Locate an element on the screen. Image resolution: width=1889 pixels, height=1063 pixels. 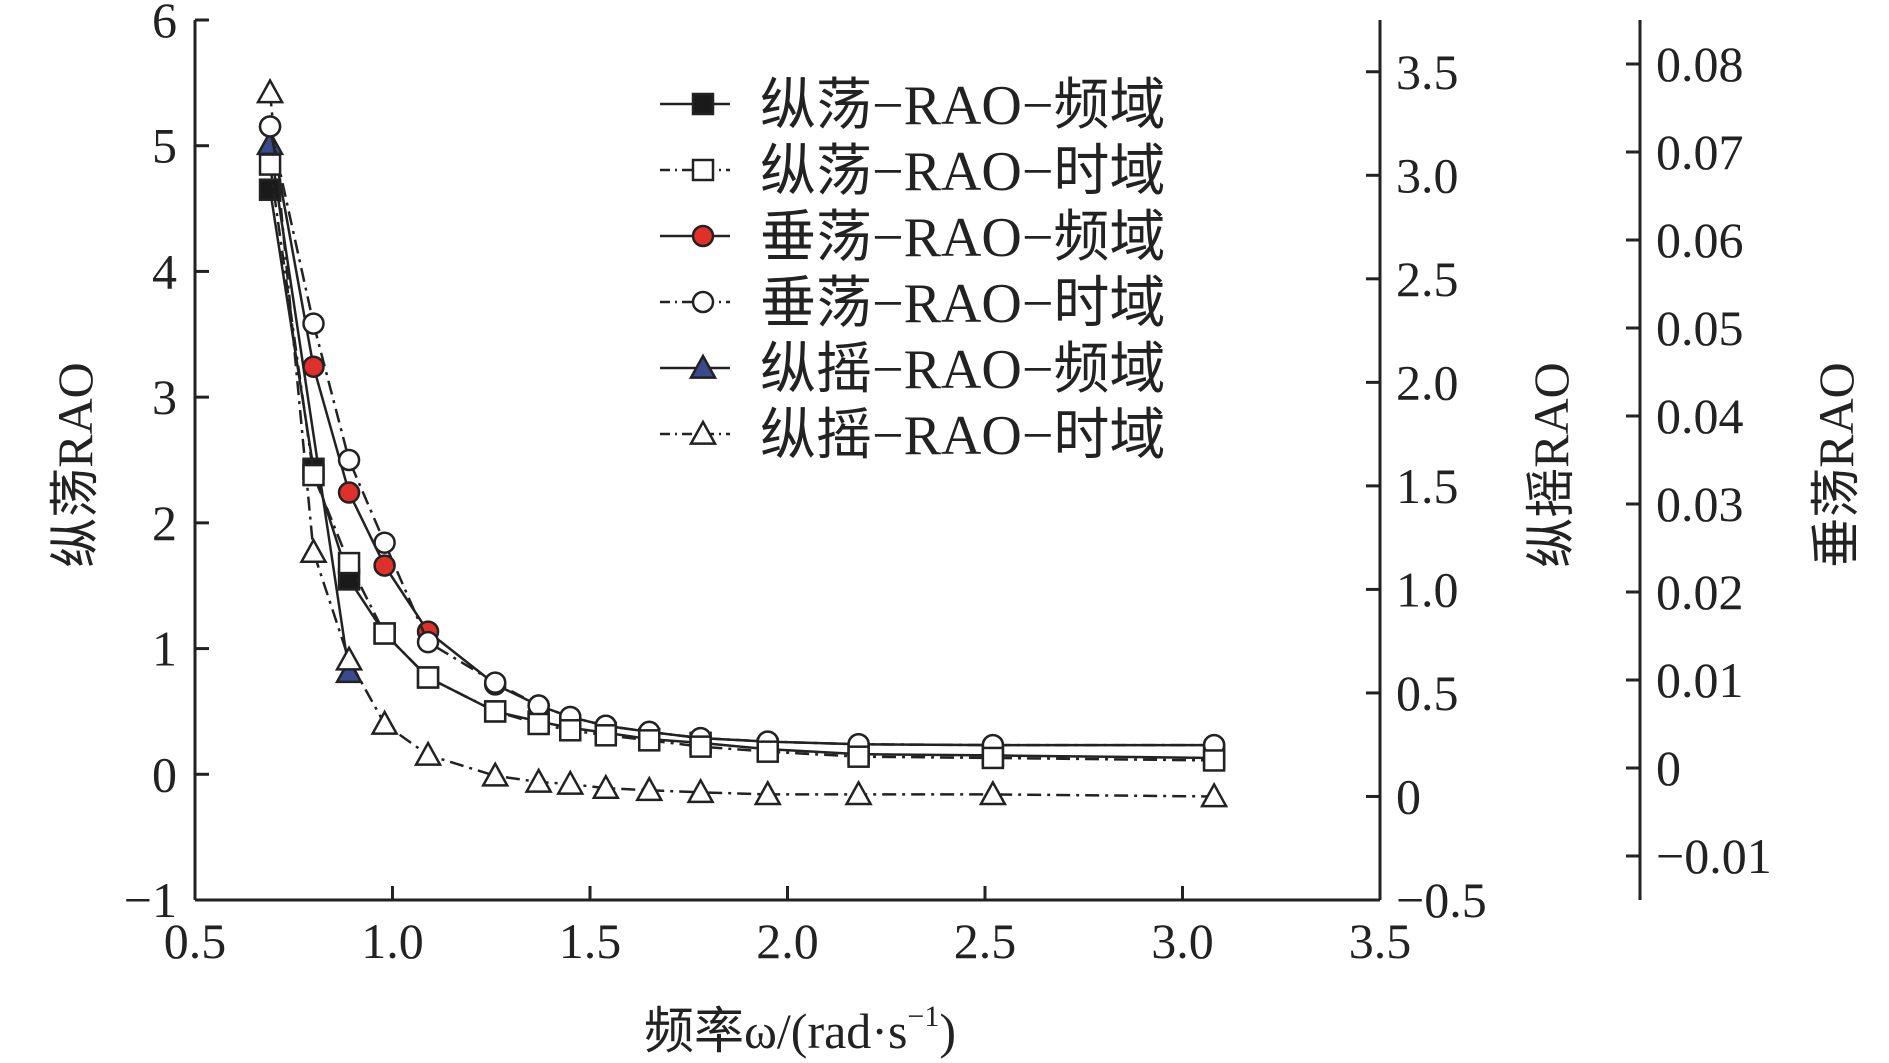
legend-label: 纵摇−RAO−频域 is located at coordinates (962, 370).